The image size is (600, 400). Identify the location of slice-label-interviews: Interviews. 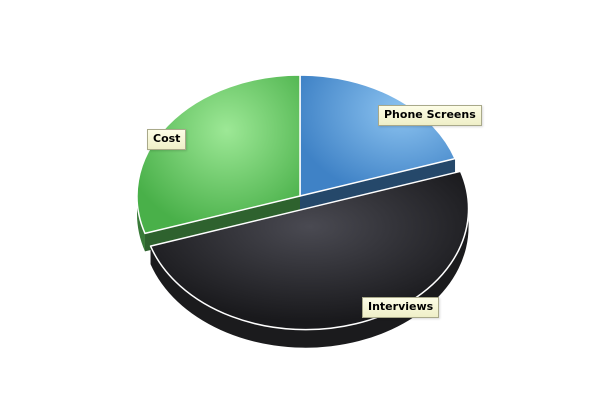
(401, 307).